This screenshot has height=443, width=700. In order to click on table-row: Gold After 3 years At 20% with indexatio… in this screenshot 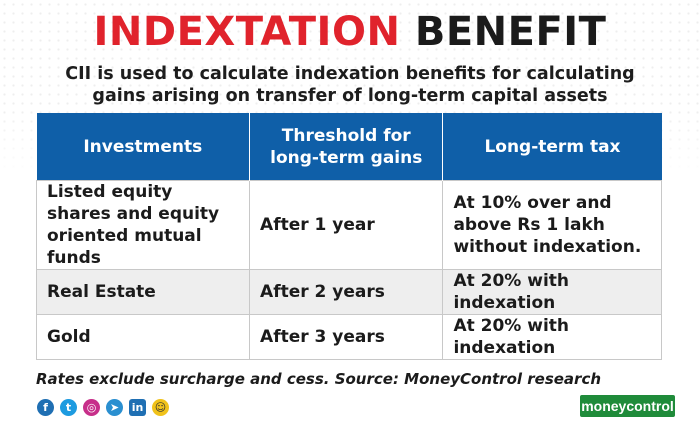, I will do `click(348, 337)`.